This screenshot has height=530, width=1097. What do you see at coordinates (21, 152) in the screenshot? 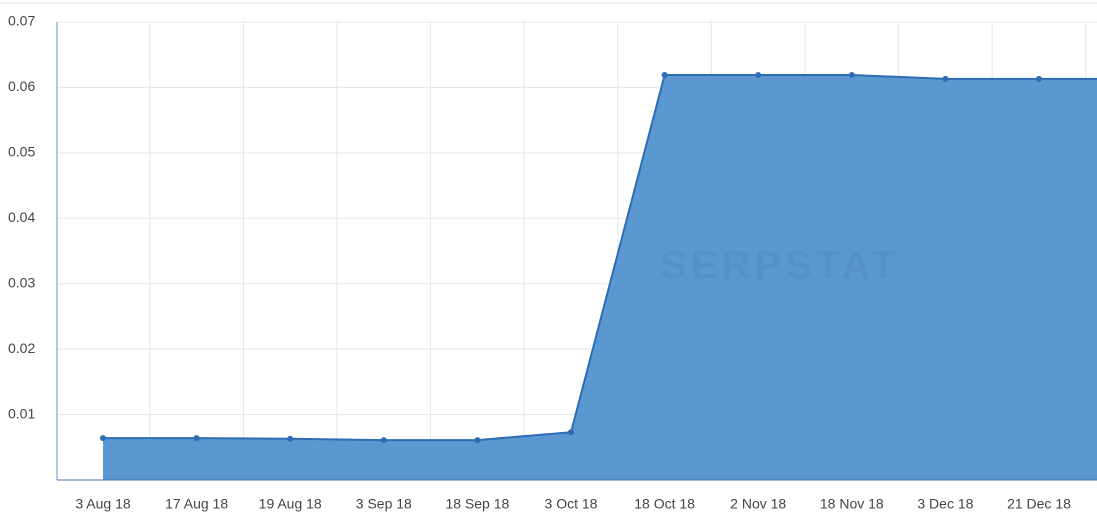
I see `y-tick-label: 0.05` at bounding box center [21, 152].